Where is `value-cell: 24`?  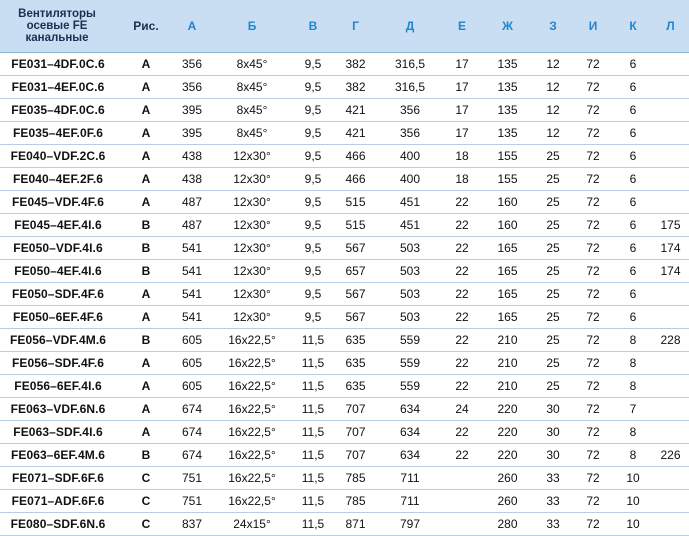 value-cell: 24 is located at coordinates (462, 409).